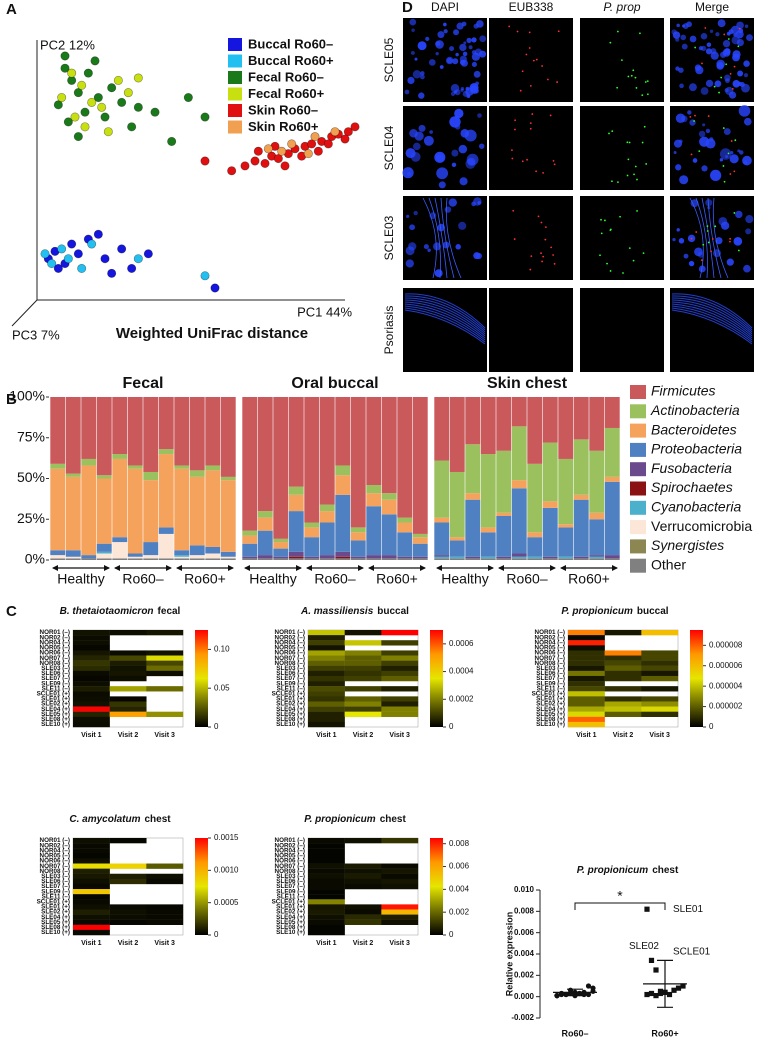 This screenshot has width=764, height=1050. Describe the element at coordinates (143, 568) in the screenshot. I see `arrow-head` at that location.